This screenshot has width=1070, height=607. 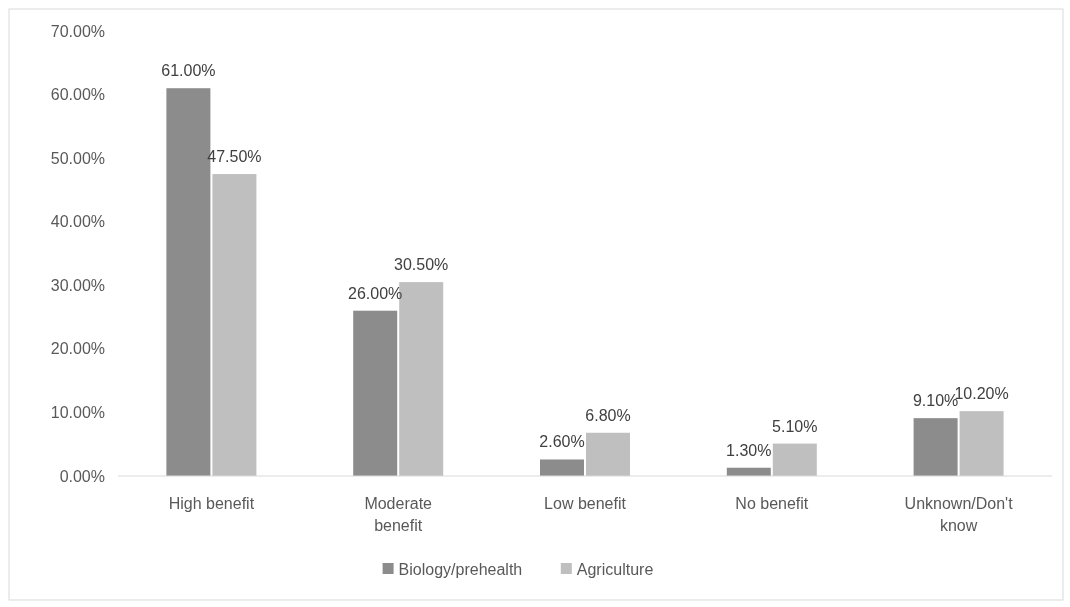 What do you see at coordinates (615, 569) in the screenshot?
I see `legend-label: Agriculture` at bounding box center [615, 569].